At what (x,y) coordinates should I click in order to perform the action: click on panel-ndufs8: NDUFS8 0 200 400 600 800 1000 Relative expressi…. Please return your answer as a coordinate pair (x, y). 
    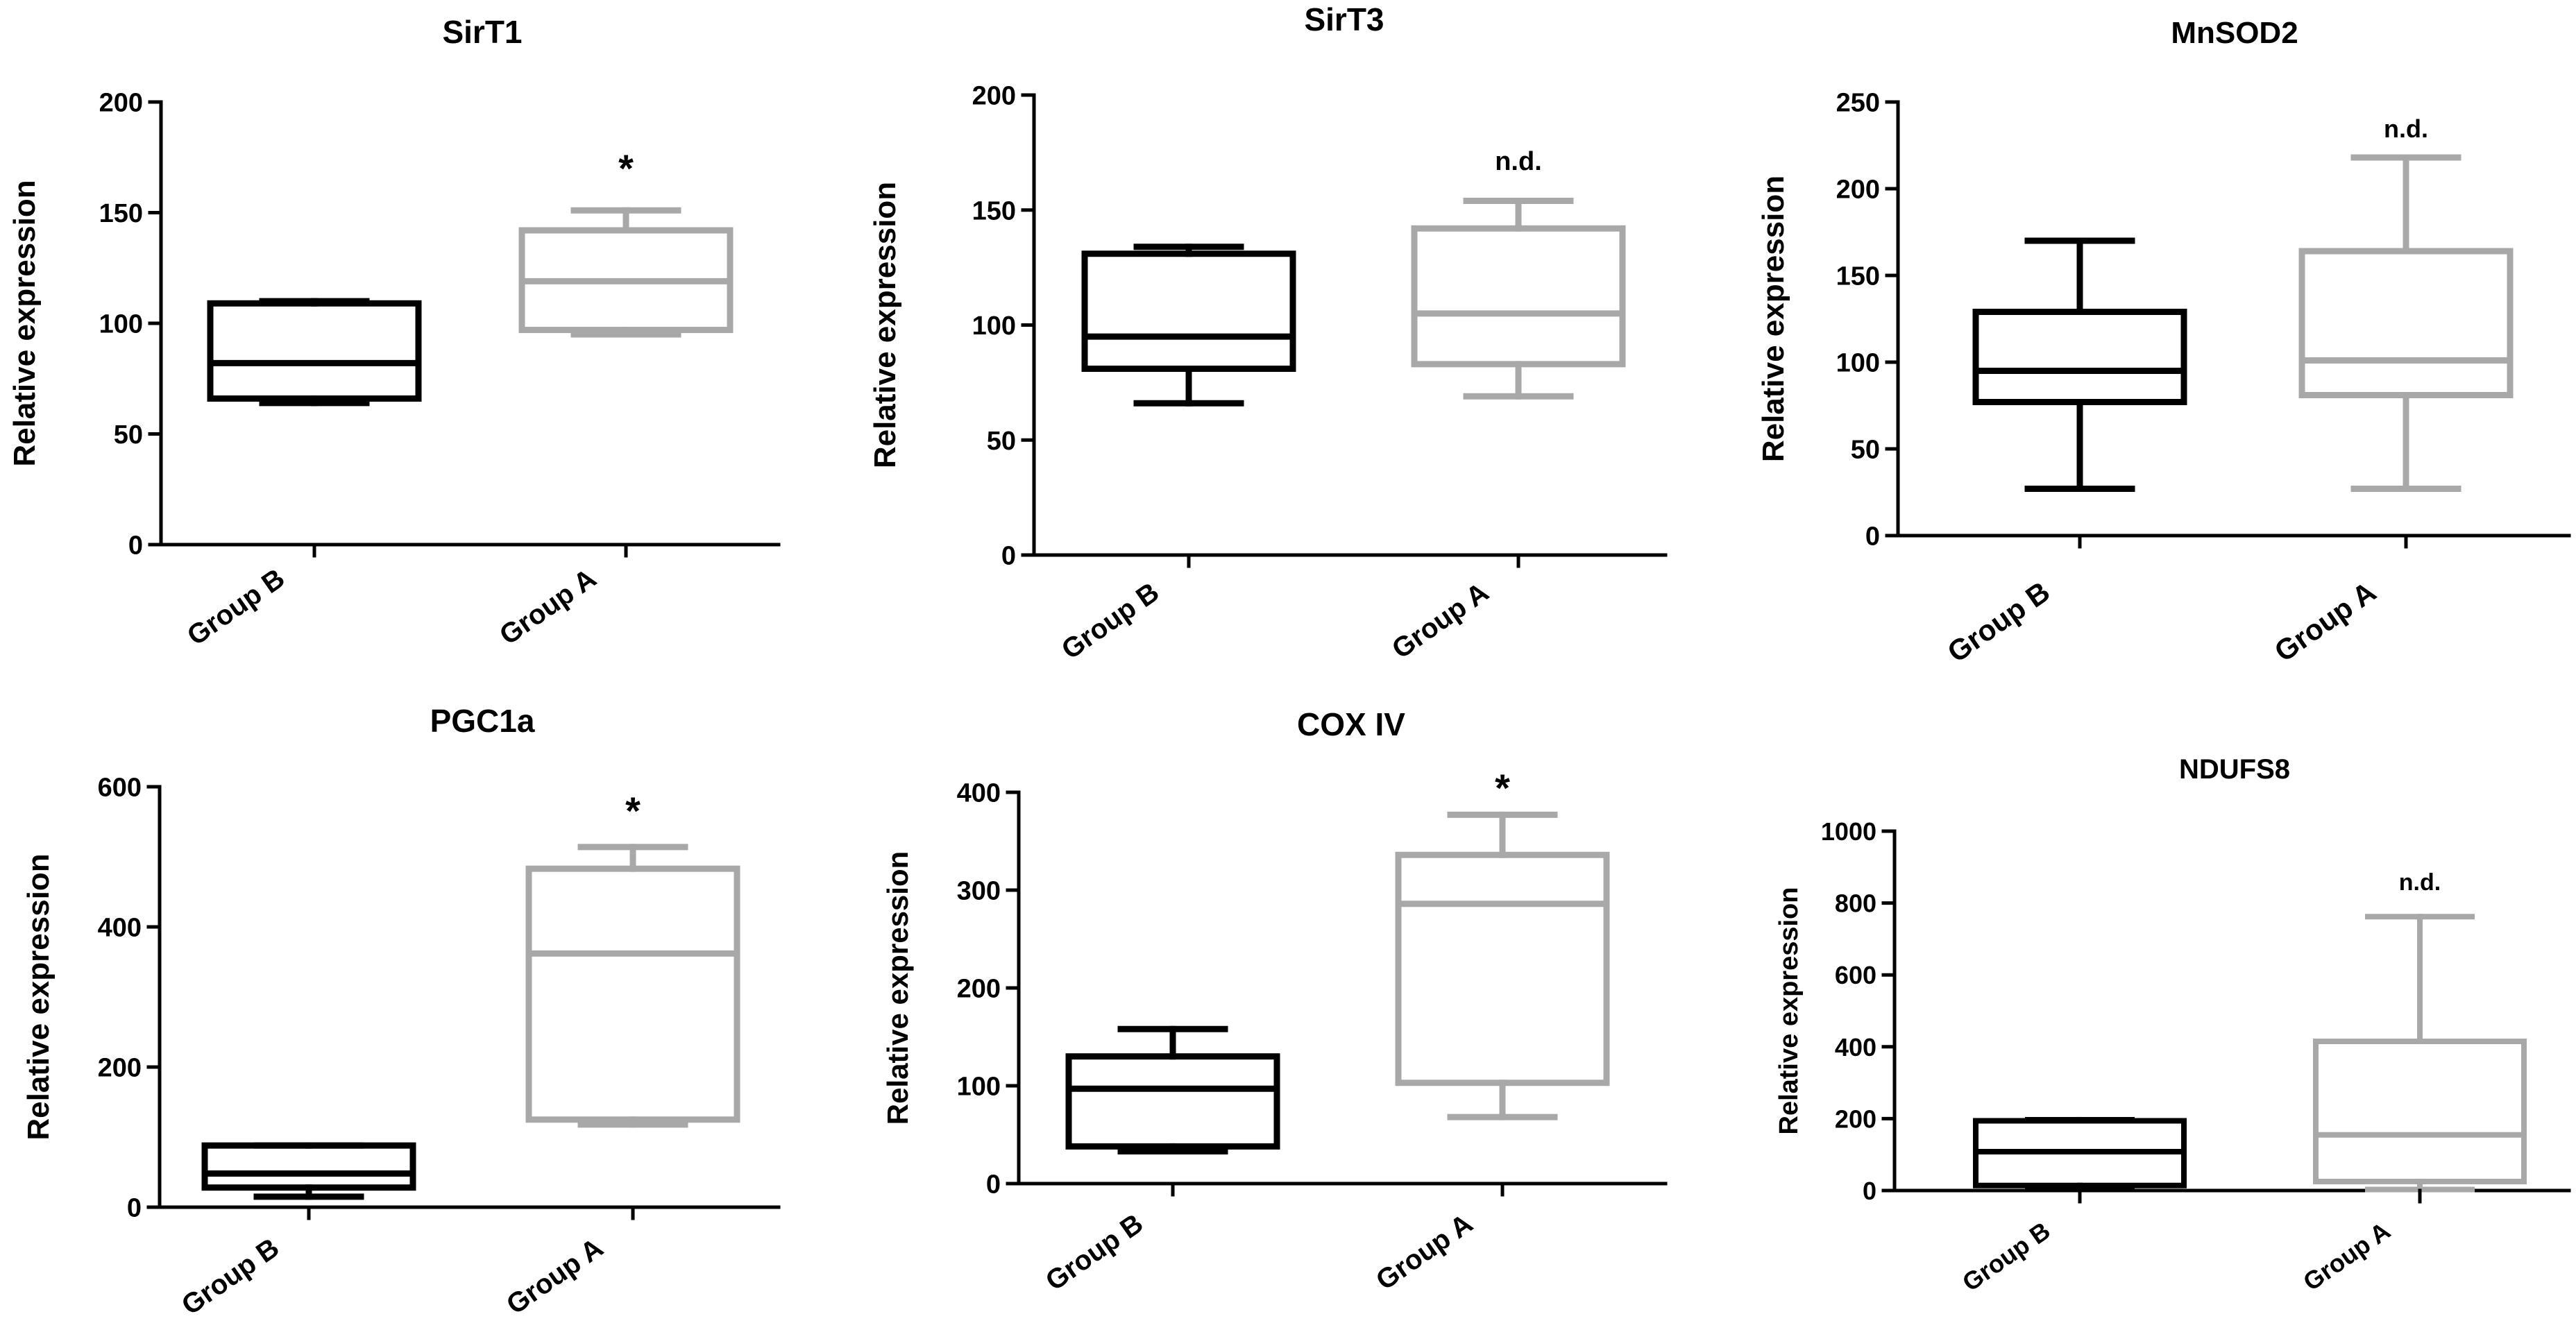
    Looking at the image, I should click on (2172, 1025).